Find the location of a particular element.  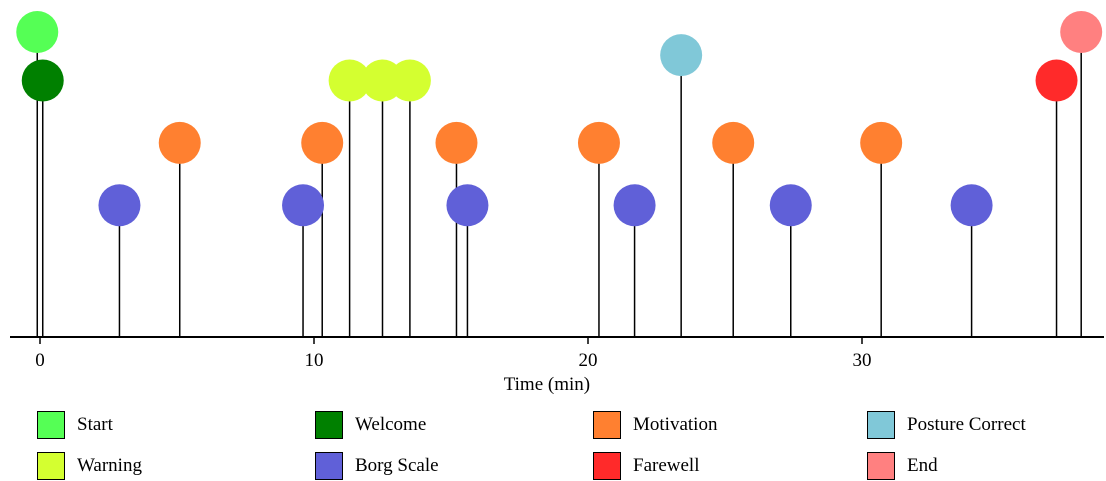

legend-label: Welcome is located at coordinates (391, 424).